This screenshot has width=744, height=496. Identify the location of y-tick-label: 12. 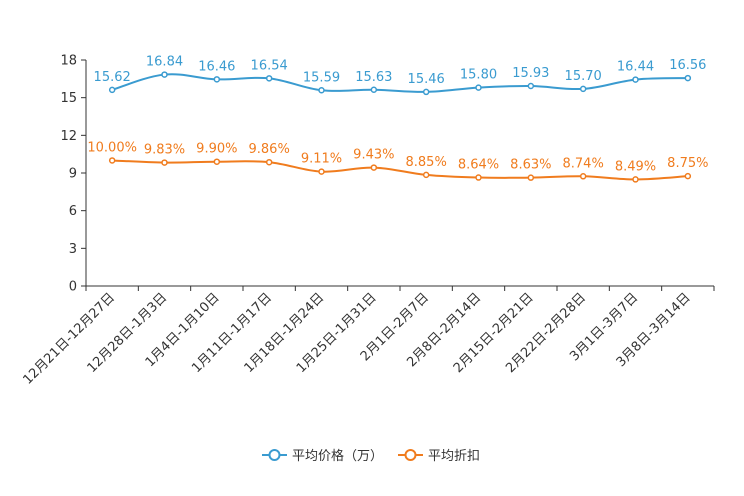
(68, 136).